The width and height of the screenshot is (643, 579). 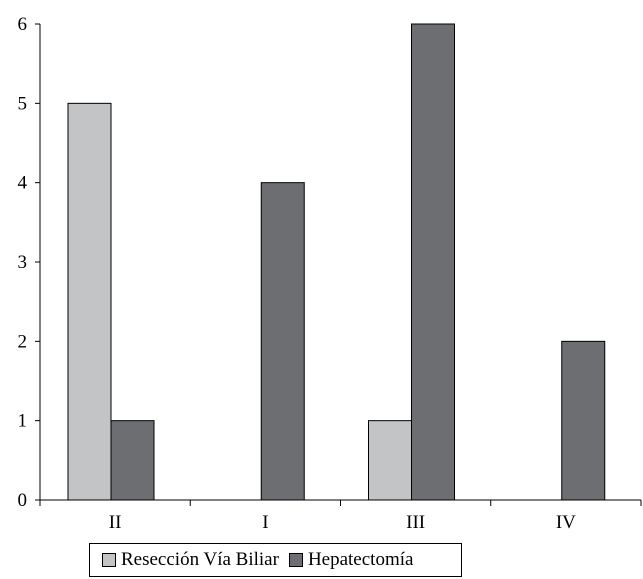 What do you see at coordinates (295, 560) in the screenshot?
I see `legend-swatch-hepatectomy` at bounding box center [295, 560].